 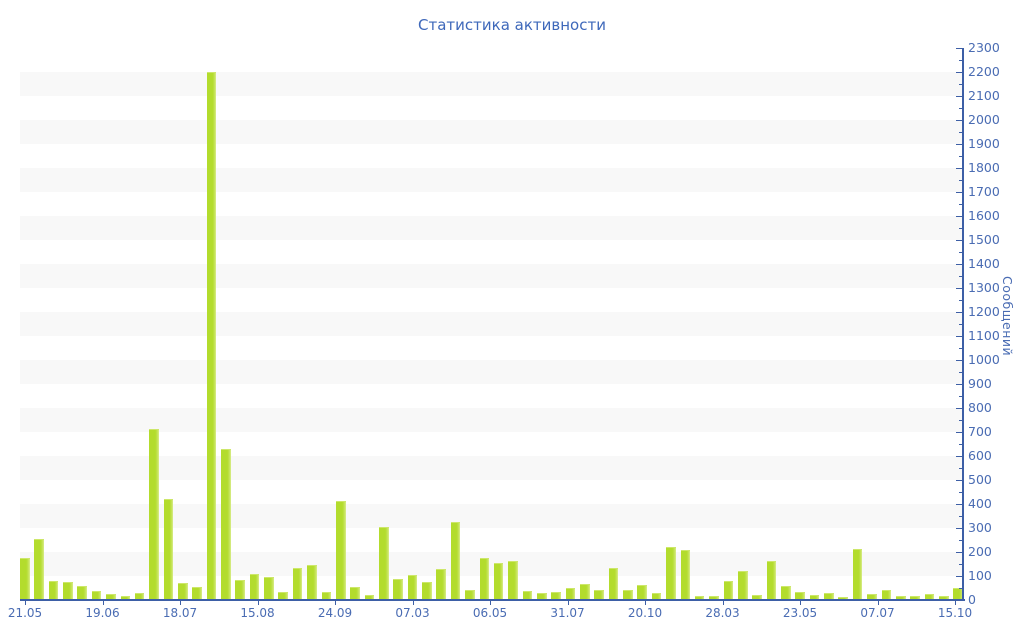 I want to click on y-axis-tick-label: 800, so click(x=980, y=407).